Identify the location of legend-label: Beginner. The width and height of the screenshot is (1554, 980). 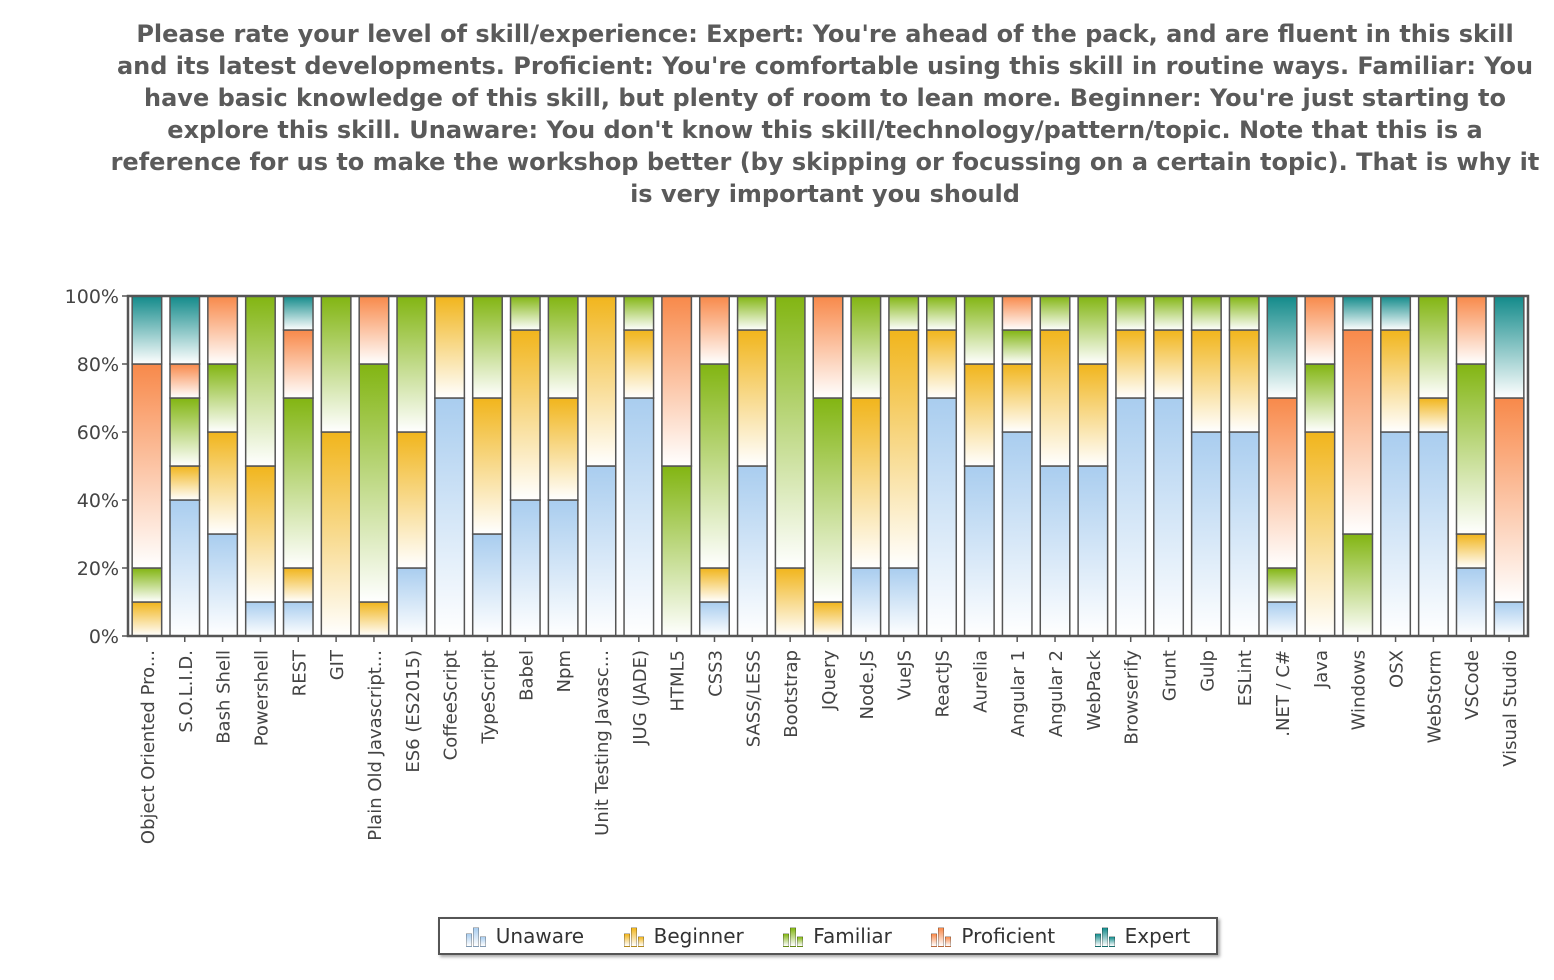
(698, 936).